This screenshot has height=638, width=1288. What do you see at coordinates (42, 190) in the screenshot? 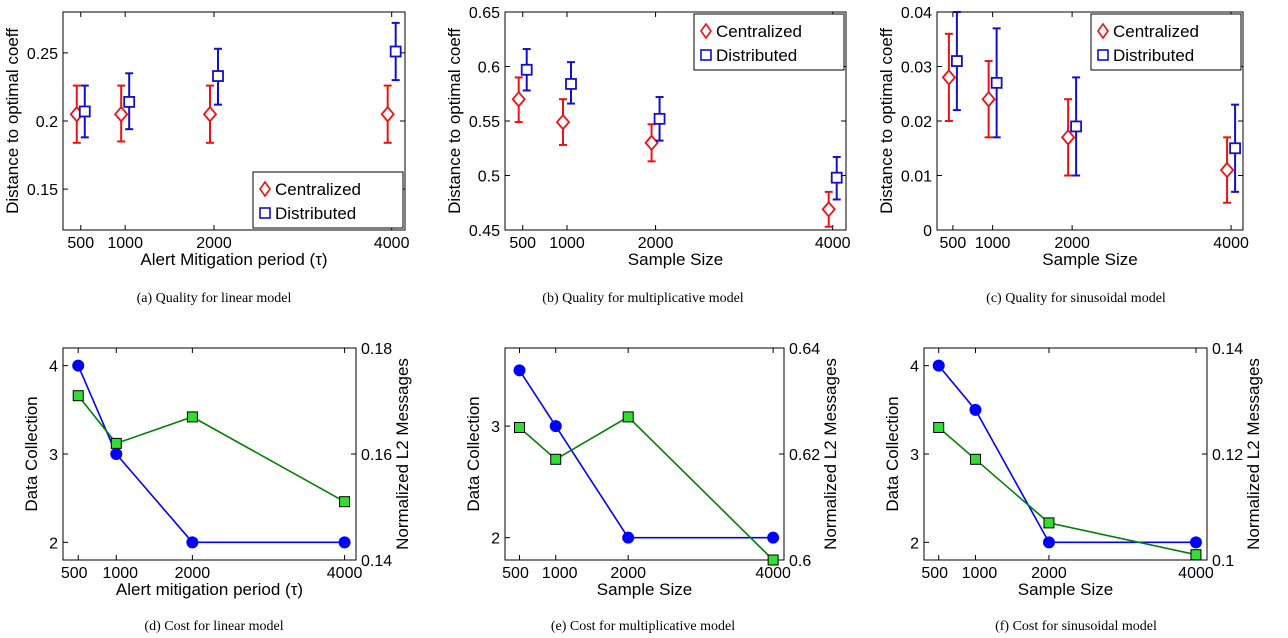
I see `y-tick-label: 0.15` at bounding box center [42, 190].